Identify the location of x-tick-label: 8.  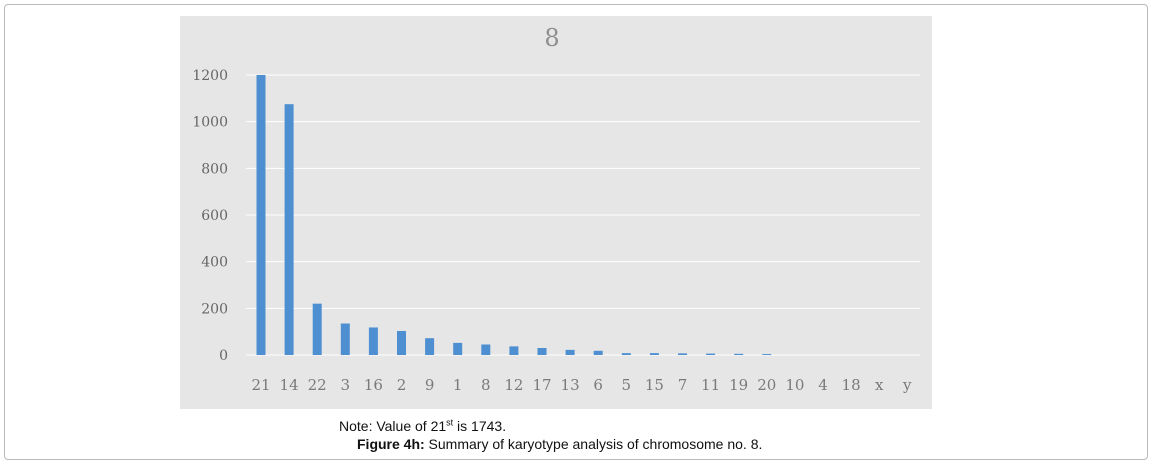
(486, 385).